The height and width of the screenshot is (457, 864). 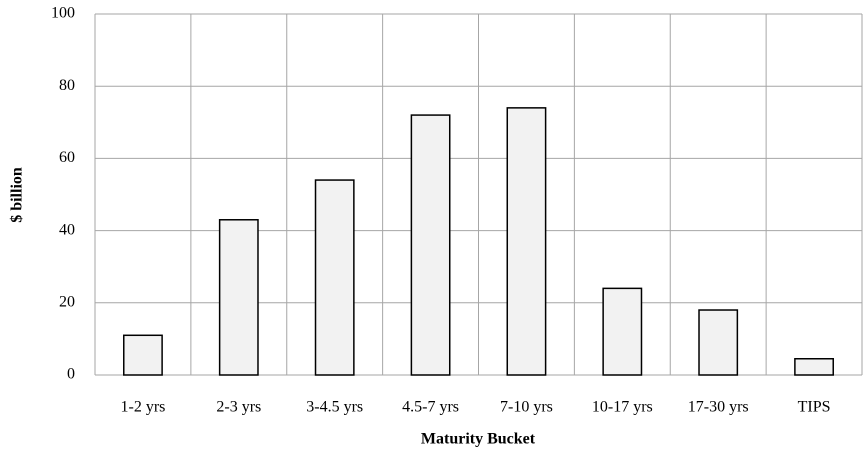 I want to click on y-axis-title: $ billion, so click(x=17, y=195).